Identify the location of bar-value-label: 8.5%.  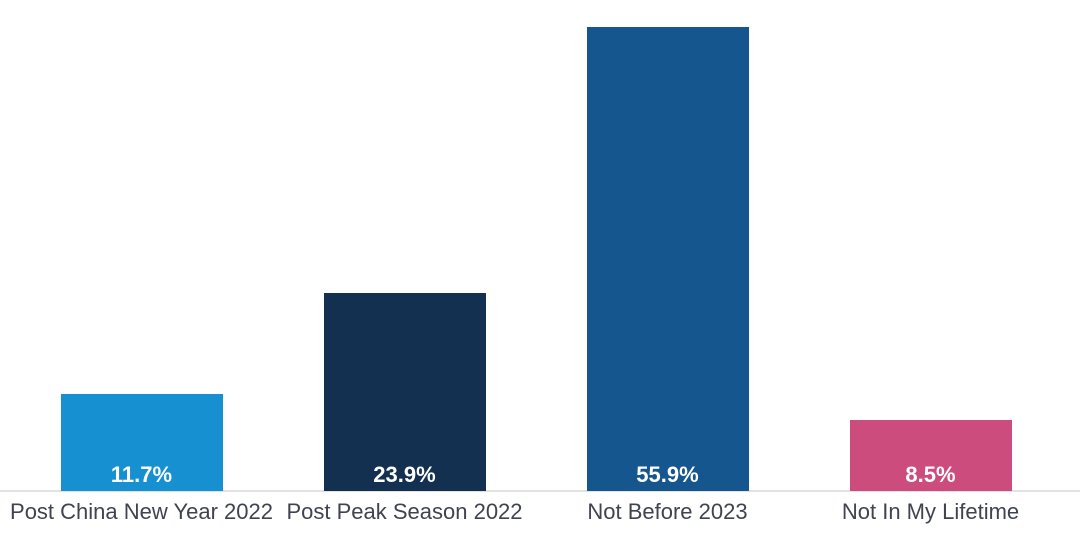
(930, 474).